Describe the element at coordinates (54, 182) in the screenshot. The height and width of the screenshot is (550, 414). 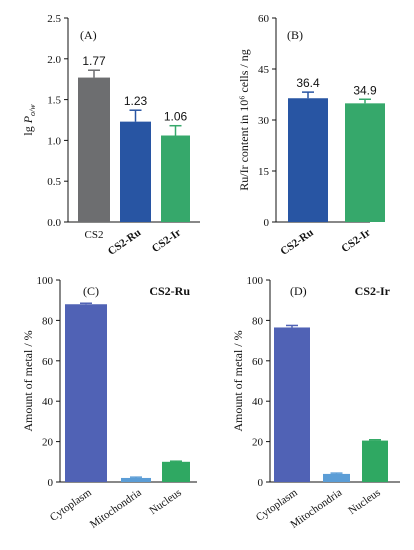
I see `y-tick-label: 0.5` at that location.